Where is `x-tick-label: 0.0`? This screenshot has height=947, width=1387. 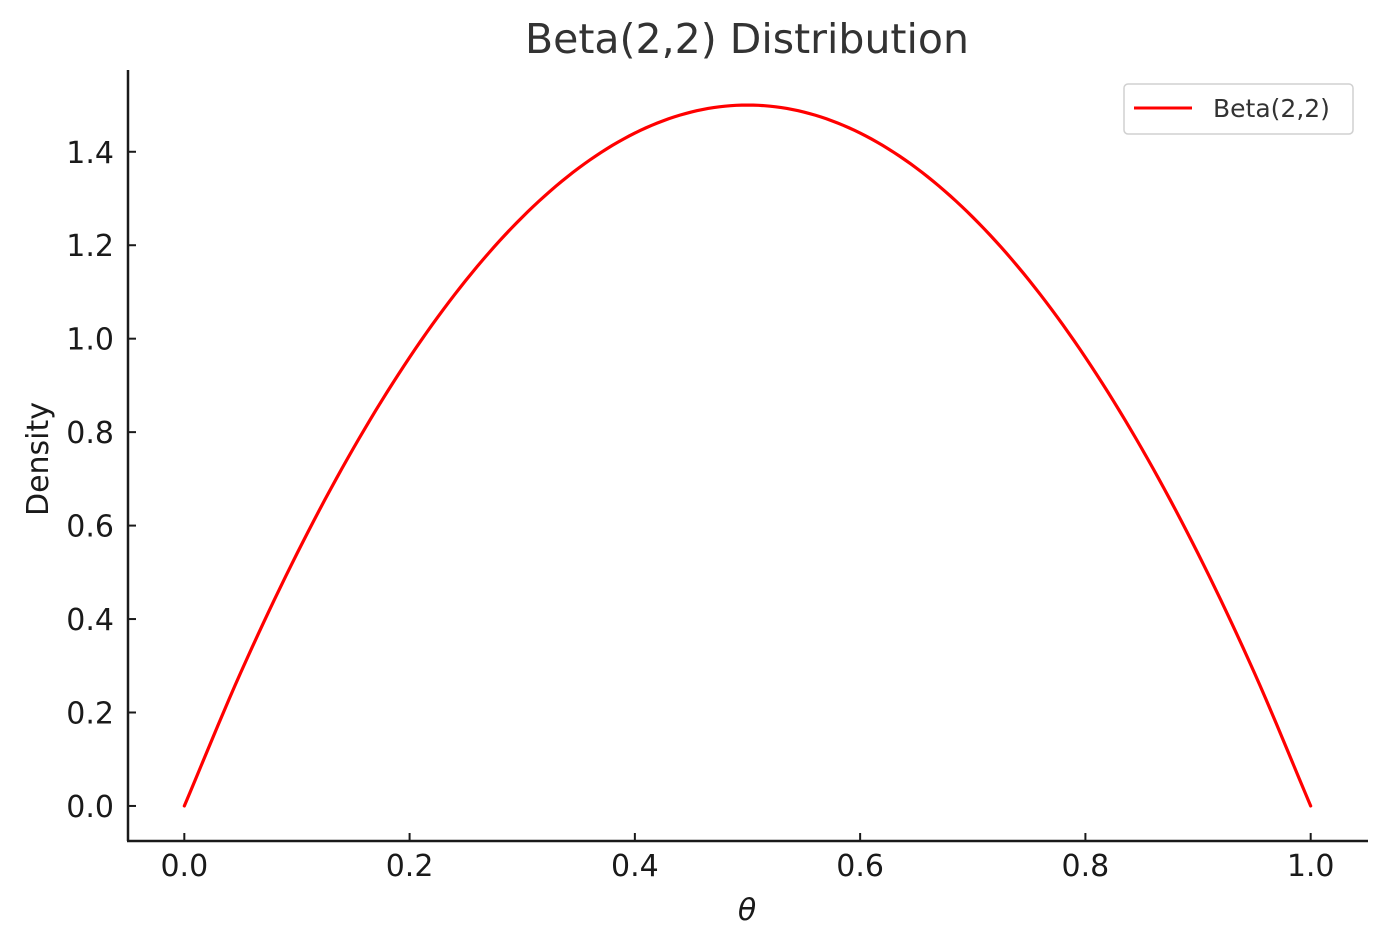 x-tick-label: 0.0 is located at coordinates (184, 866).